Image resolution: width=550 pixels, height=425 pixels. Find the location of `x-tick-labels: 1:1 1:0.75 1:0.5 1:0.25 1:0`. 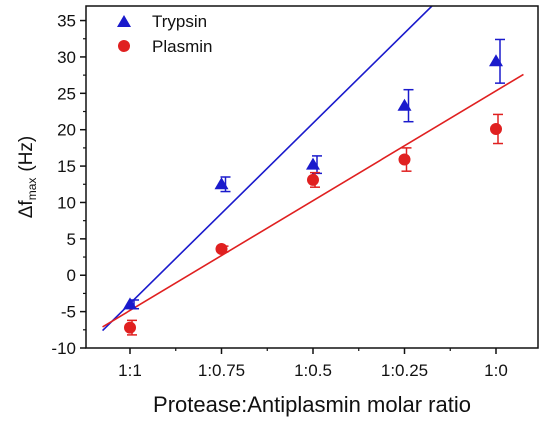

x-tick-labels: 1:1 1:0.75 1:0.5 1:0.25 1:0 is located at coordinates (313, 370).